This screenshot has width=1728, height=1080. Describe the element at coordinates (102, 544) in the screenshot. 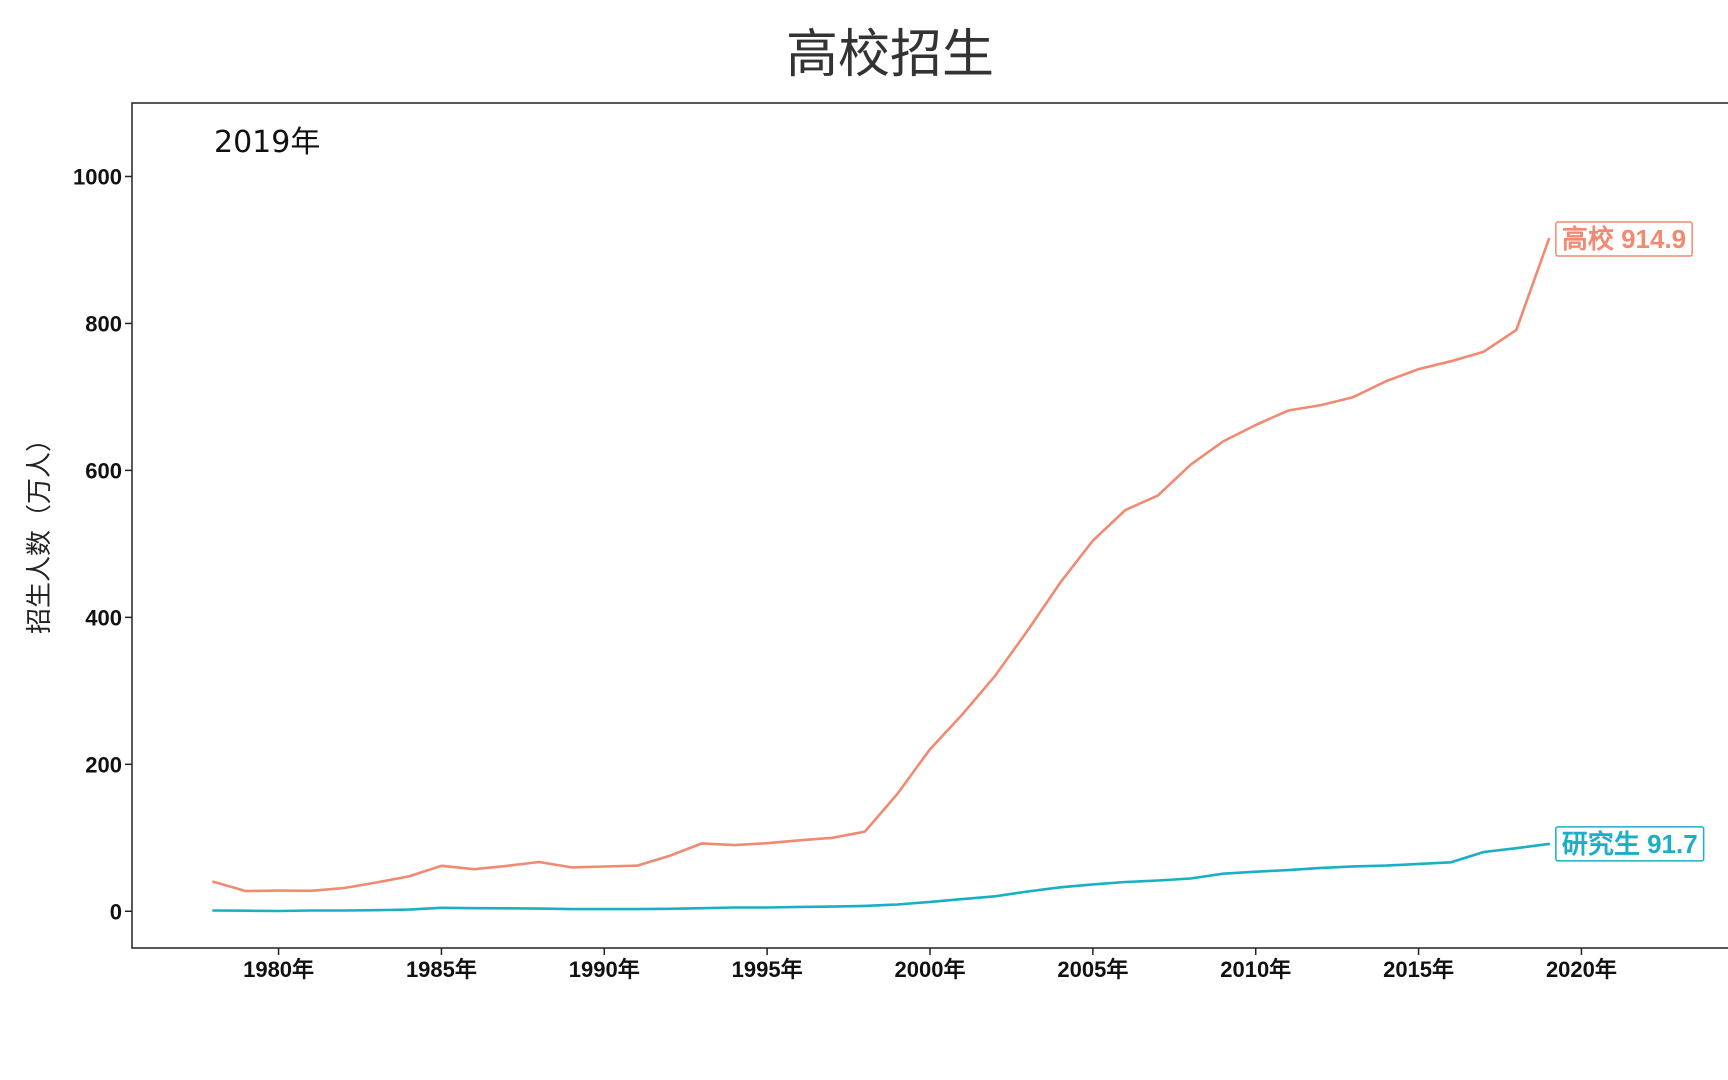

I see `y-axis: 0 200 400 600 800 1000` at that location.